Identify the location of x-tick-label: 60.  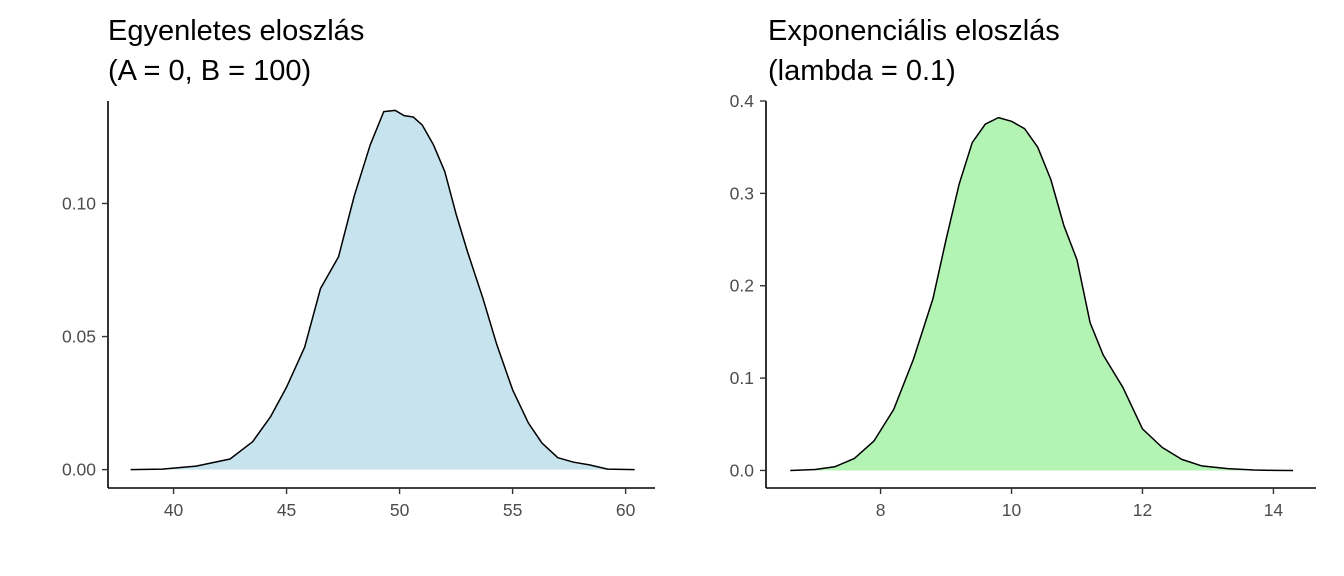
(626, 510).